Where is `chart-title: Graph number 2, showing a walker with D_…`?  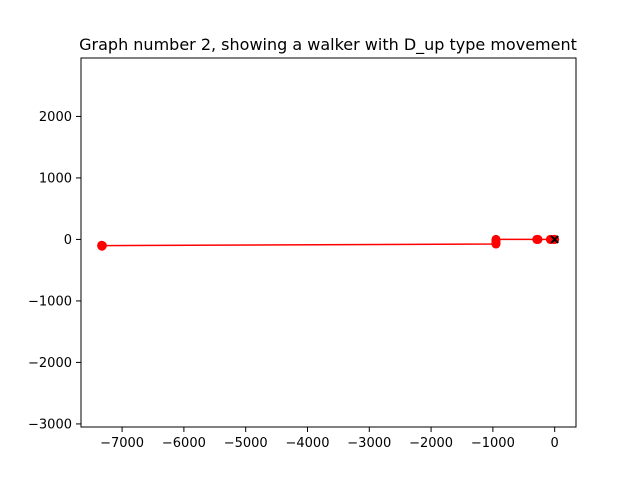 chart-title: Graph number 2, showing a walker with D_… is located at coordinates (328, 45).